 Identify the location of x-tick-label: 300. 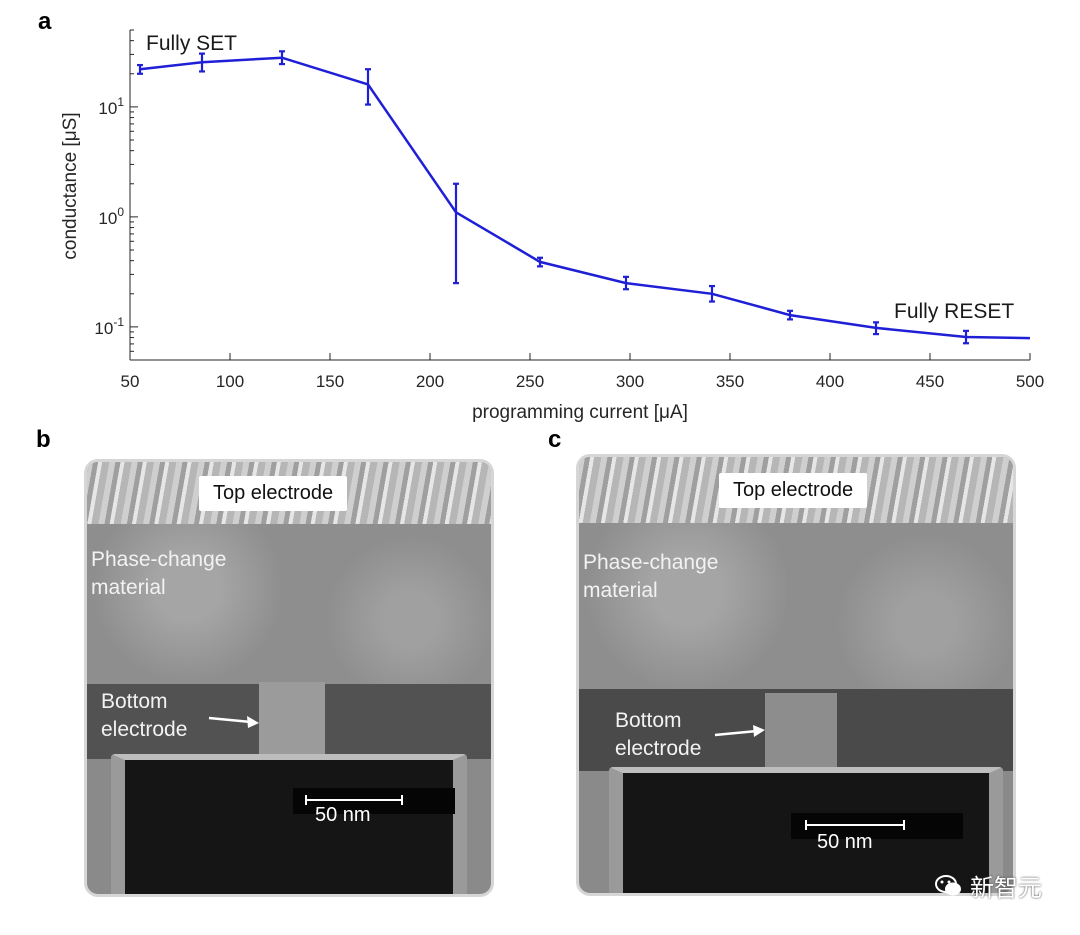
(630, 381).